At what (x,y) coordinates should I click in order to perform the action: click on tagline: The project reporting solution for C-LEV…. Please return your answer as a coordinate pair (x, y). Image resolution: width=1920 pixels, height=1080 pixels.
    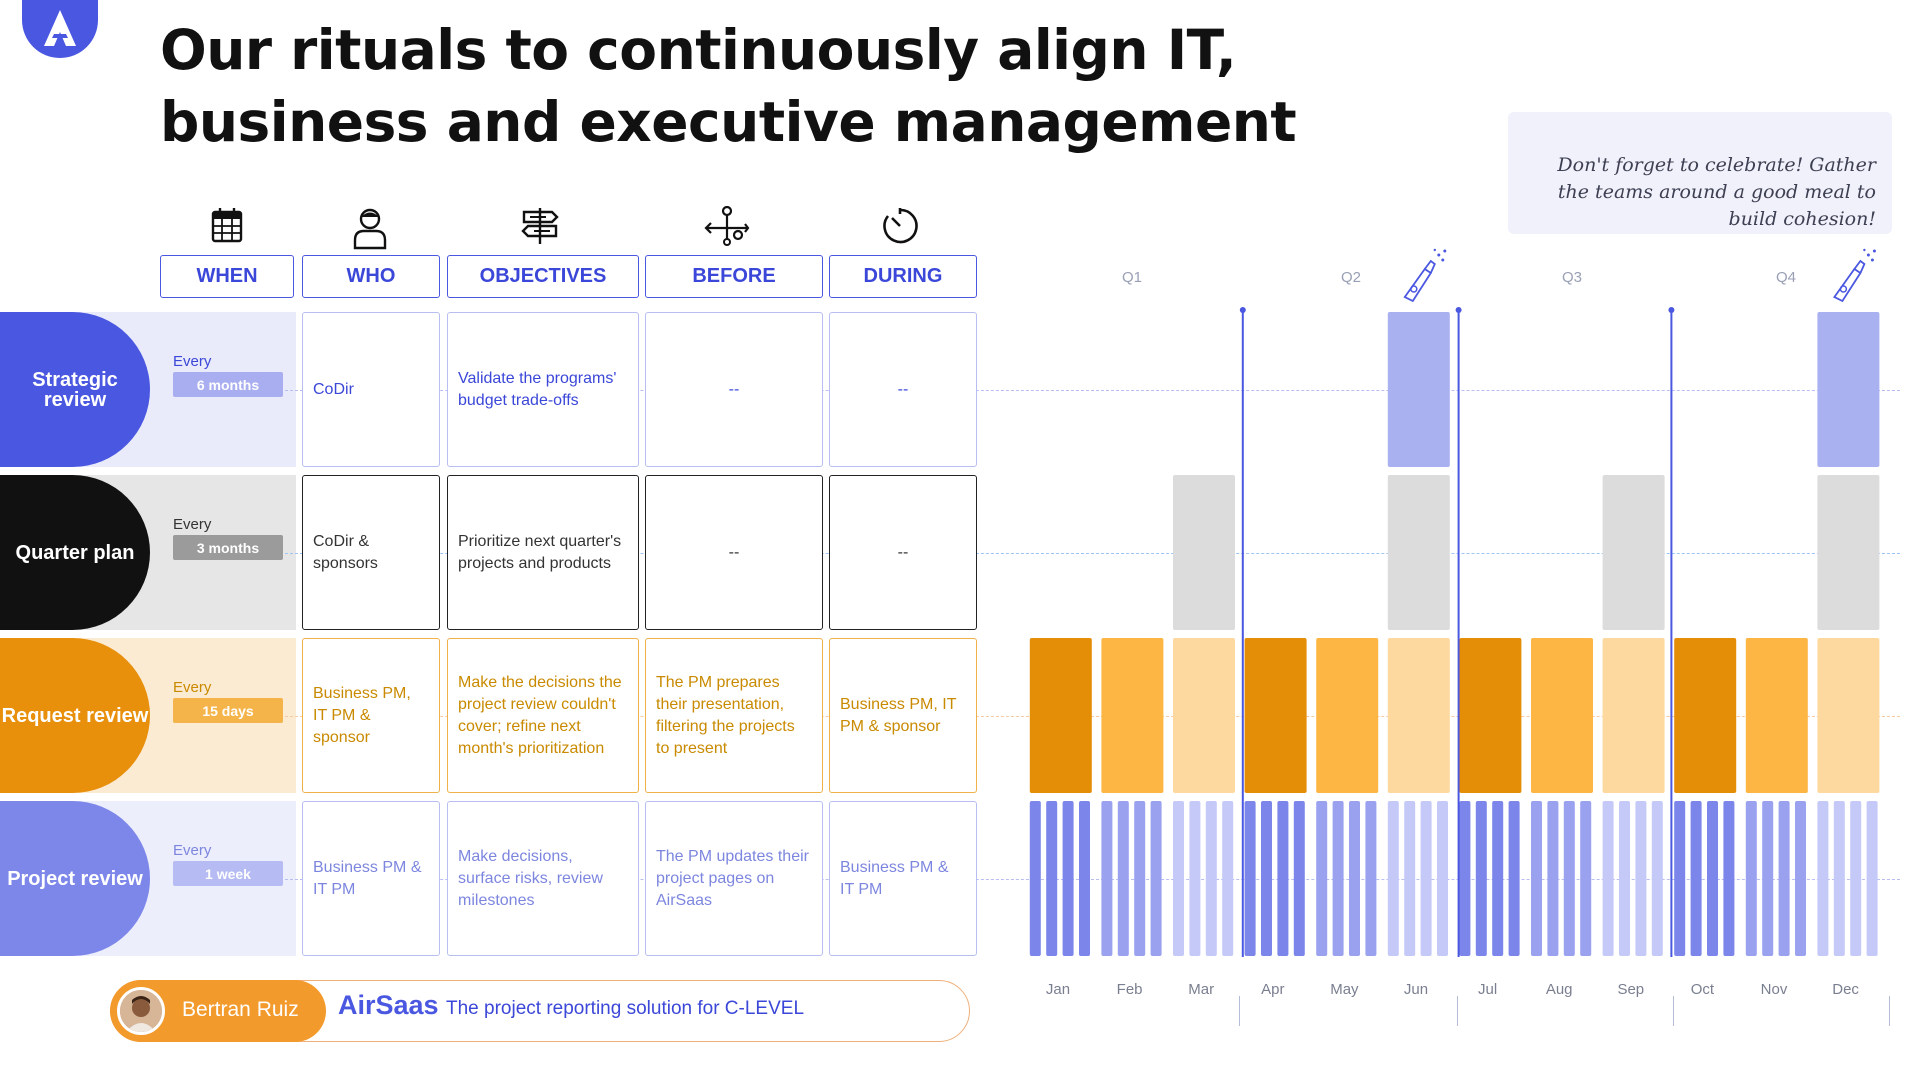
    Looking at the image, I should click on (625, 1008).